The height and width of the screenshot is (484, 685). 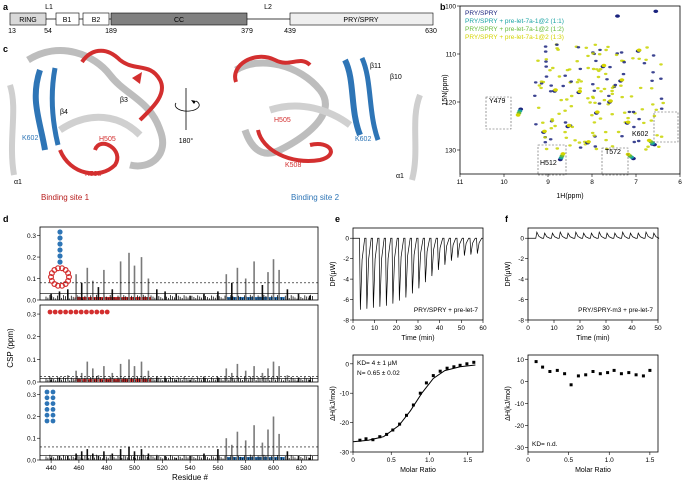 I want to click on domain-ring-box, so click(x=28, y=19).